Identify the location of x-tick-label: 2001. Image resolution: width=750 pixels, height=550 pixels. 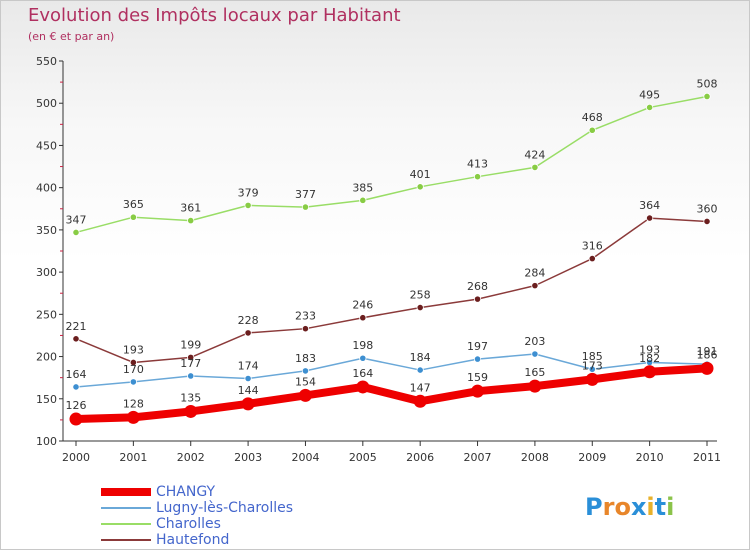
(133, 457).